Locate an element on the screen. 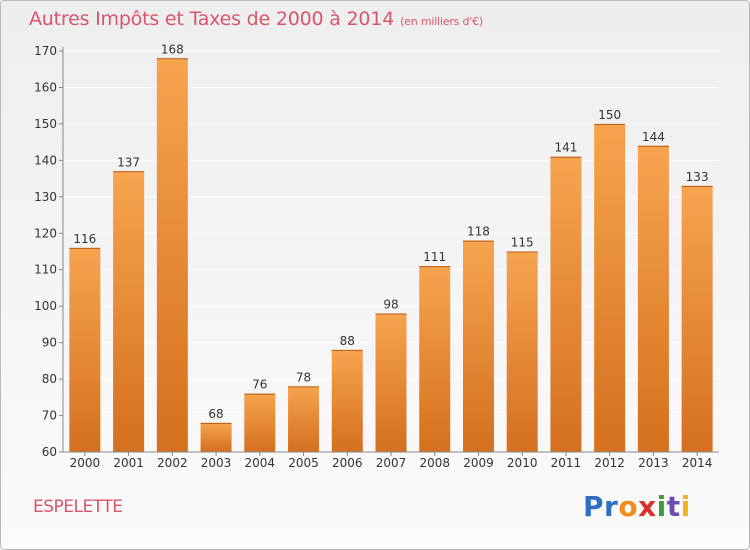 This screenshot has width=750, height=550. x-tick-label: 2002 is located at coordinates (172, 463).